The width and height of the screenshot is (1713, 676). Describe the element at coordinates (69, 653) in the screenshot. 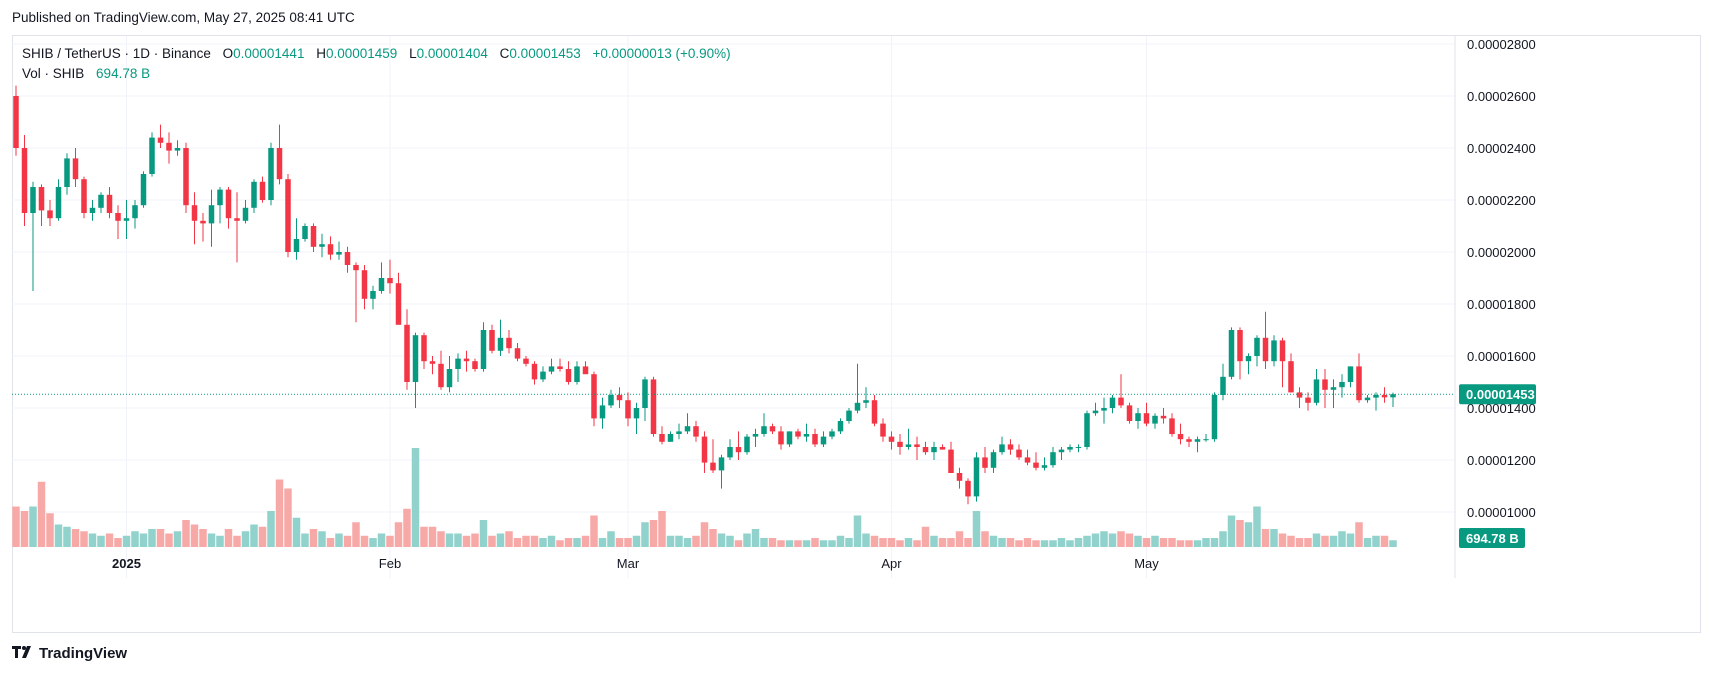

I see `tradingview-brand: TradingView` at that location.